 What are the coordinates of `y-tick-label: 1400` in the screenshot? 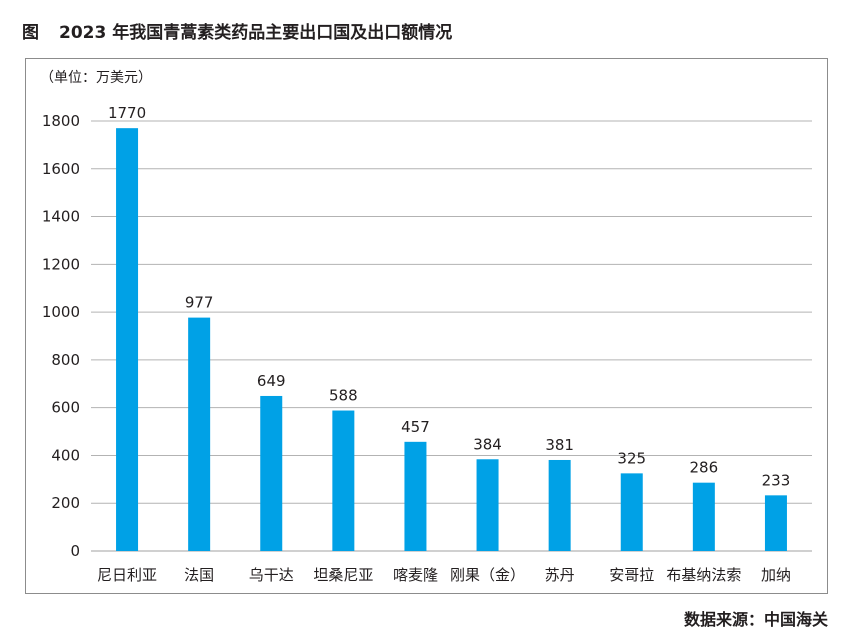 It's located at (61, 217).